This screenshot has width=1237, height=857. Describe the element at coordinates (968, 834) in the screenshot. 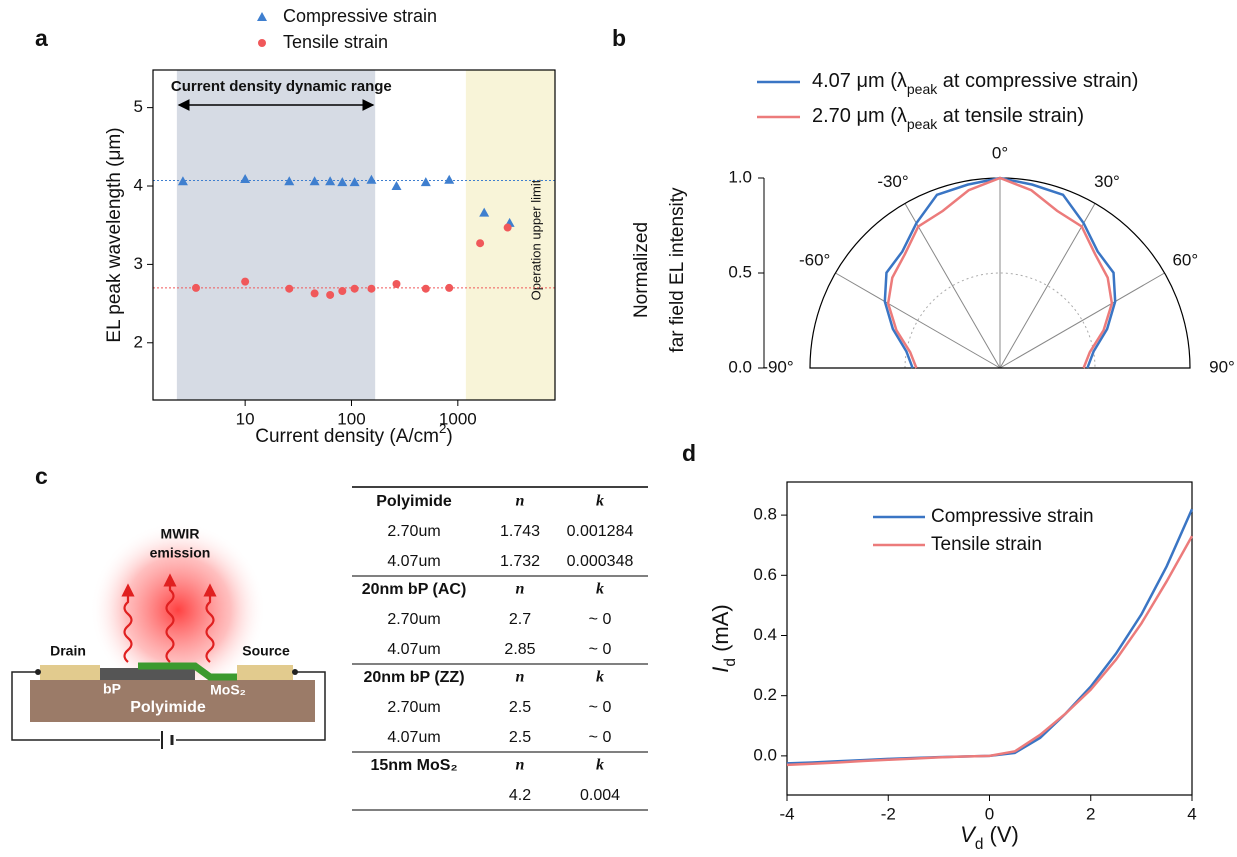

I see `label-part: V` at that location.